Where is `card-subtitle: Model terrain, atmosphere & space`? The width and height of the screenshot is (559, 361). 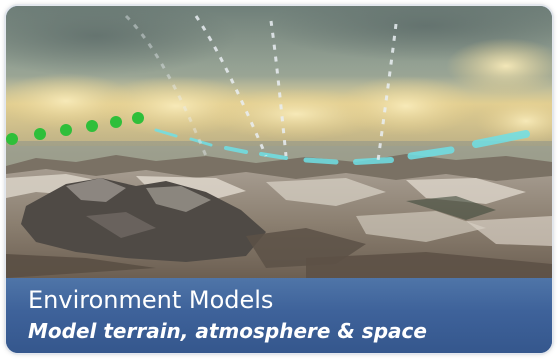
card-subtitle: Model terrain, atmosphere & space is located at coordinates (227, 331).